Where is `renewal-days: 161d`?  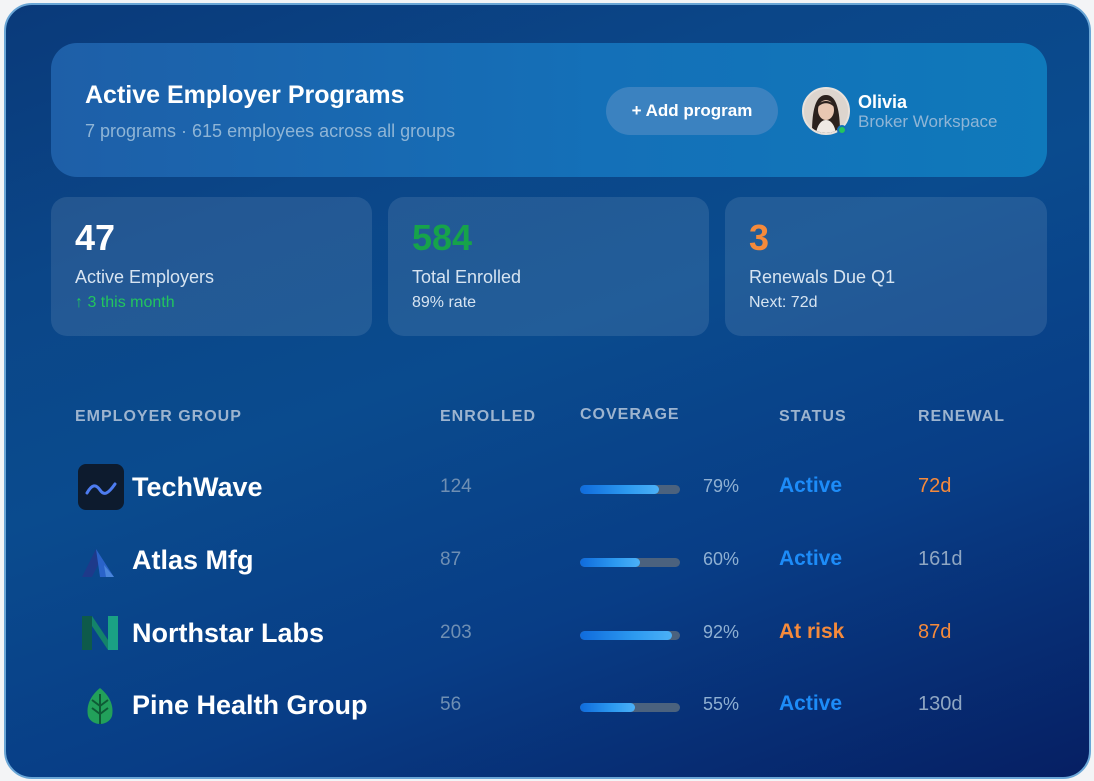 renewal-days: 161d is located at coordinates (940, 559).